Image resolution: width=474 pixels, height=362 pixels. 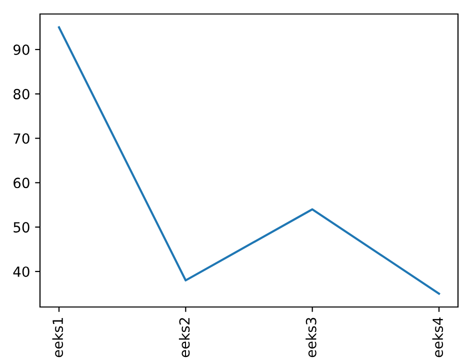 What do you see at coordinates (22, 138) in the screenshot?
I see `y-tick-label: 70` at bounding box center [22, 138].